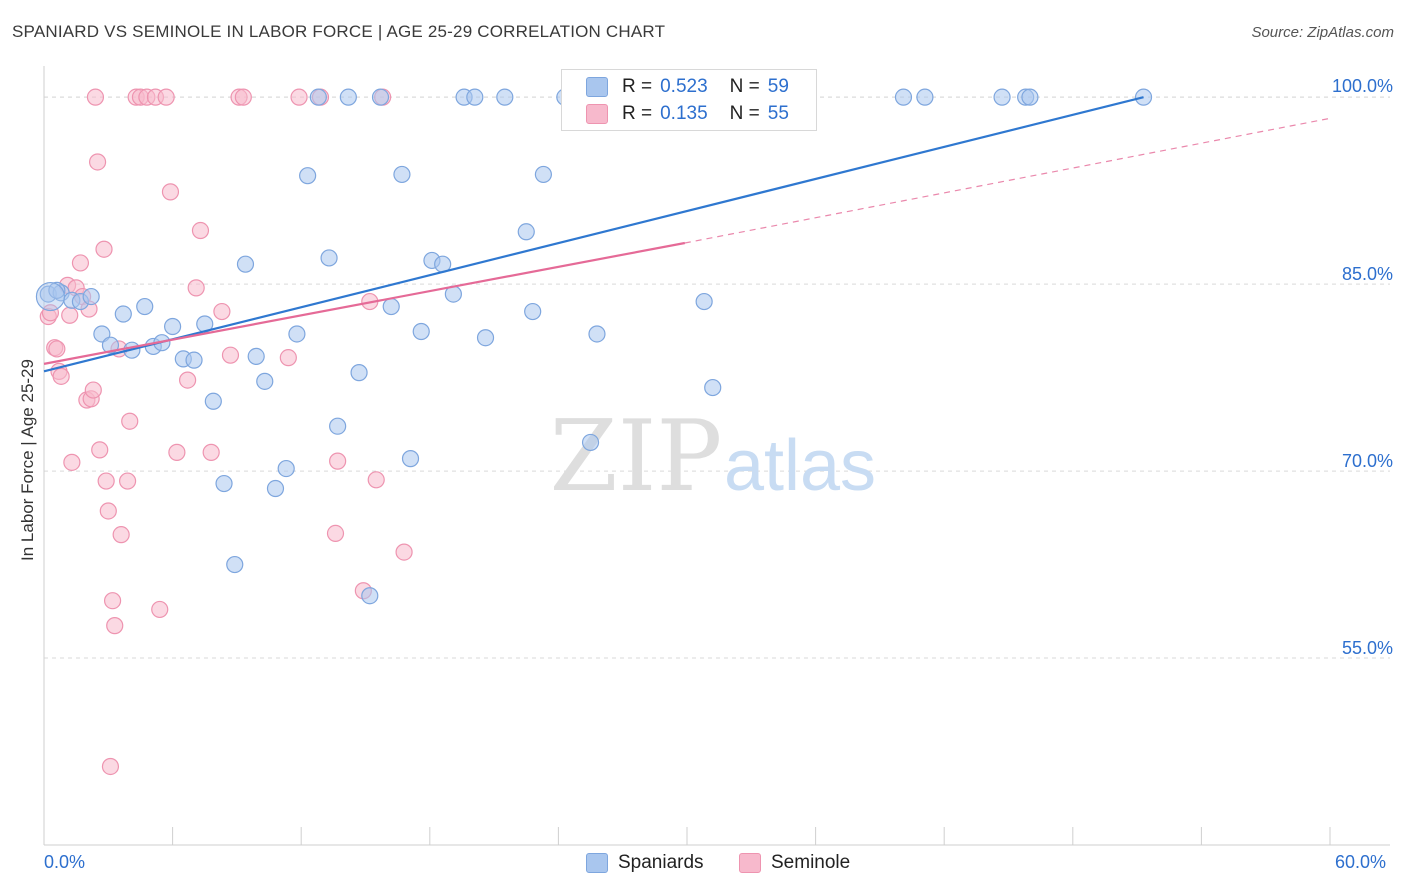  Describe the element at coordinates (1322, 32) in the screenshot. I see `source-credit: Source: ZipAtlas.com` at that location.